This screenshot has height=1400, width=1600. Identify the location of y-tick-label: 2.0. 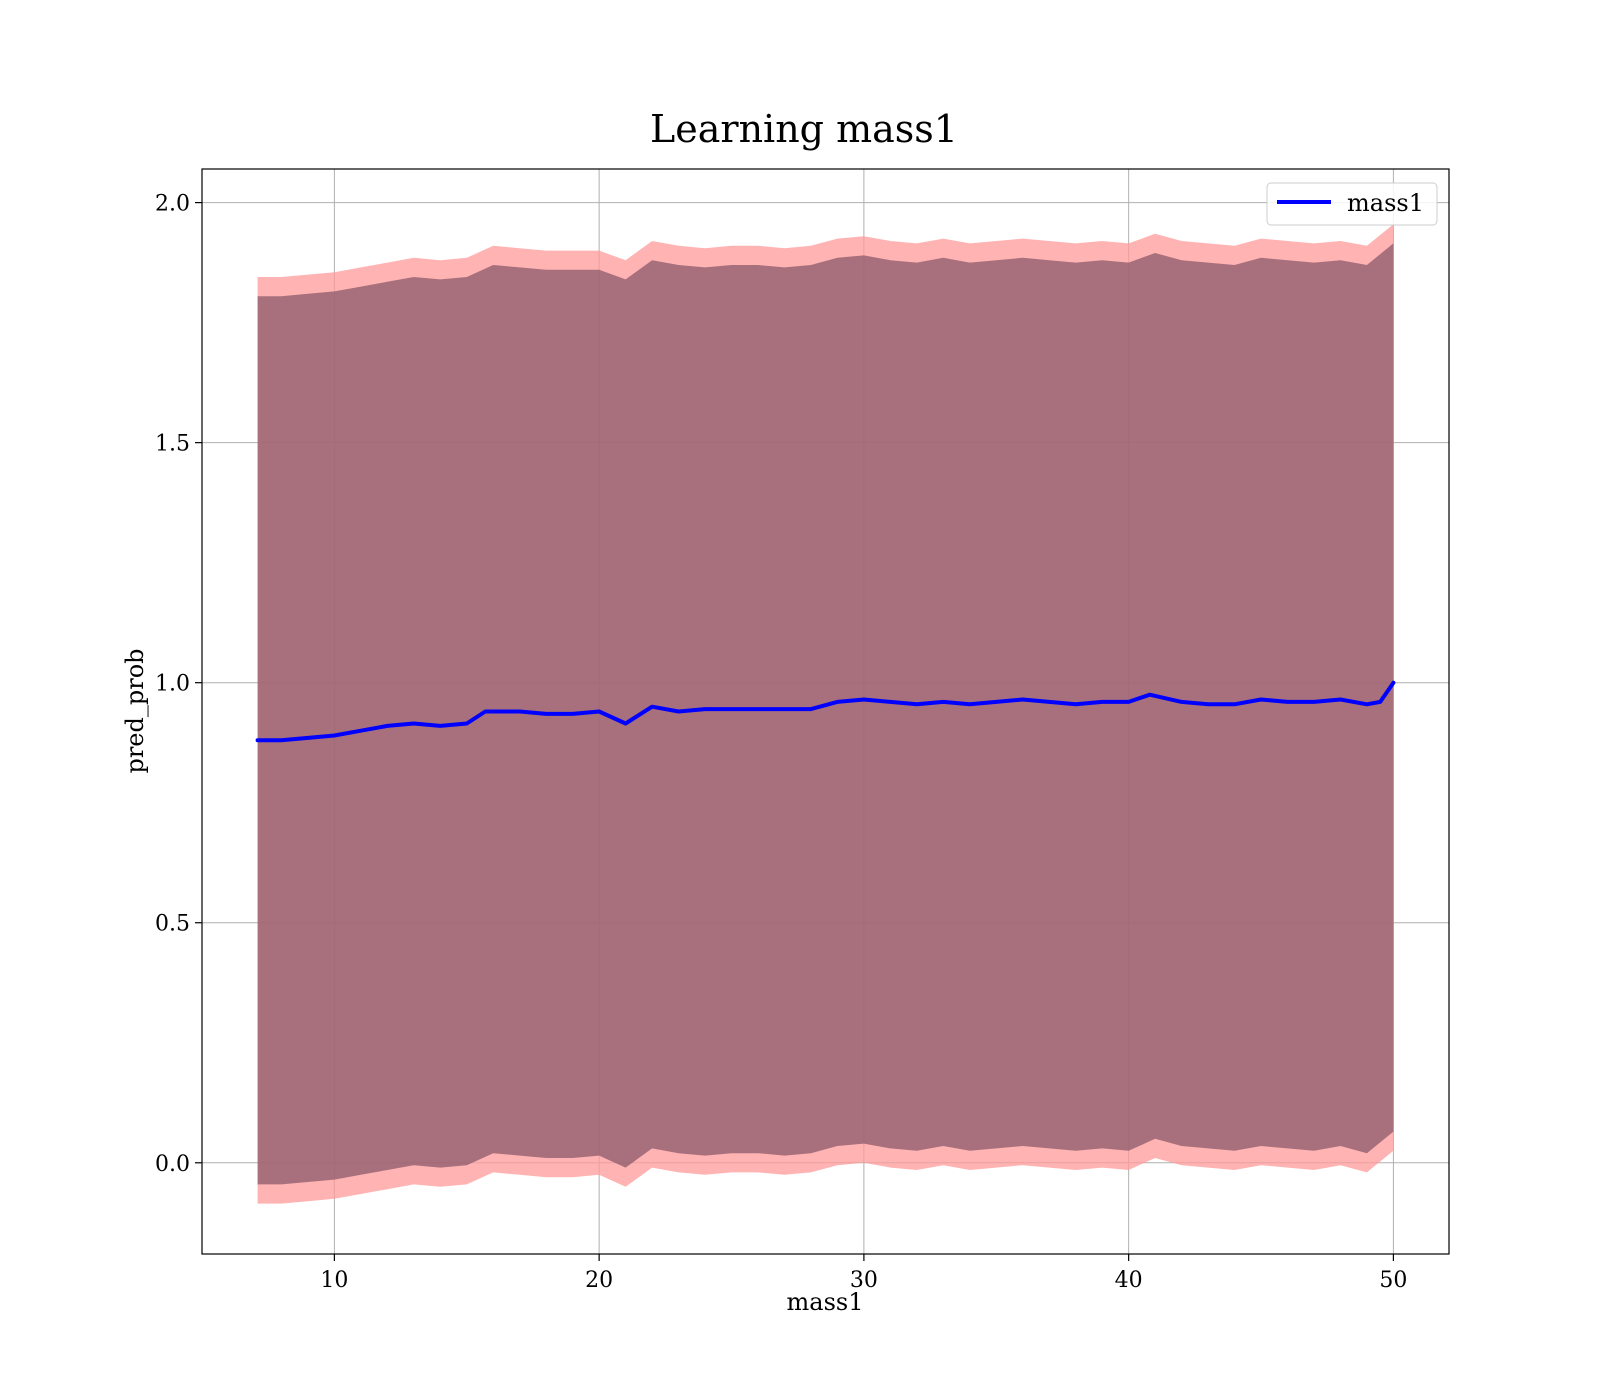
(172, 204).